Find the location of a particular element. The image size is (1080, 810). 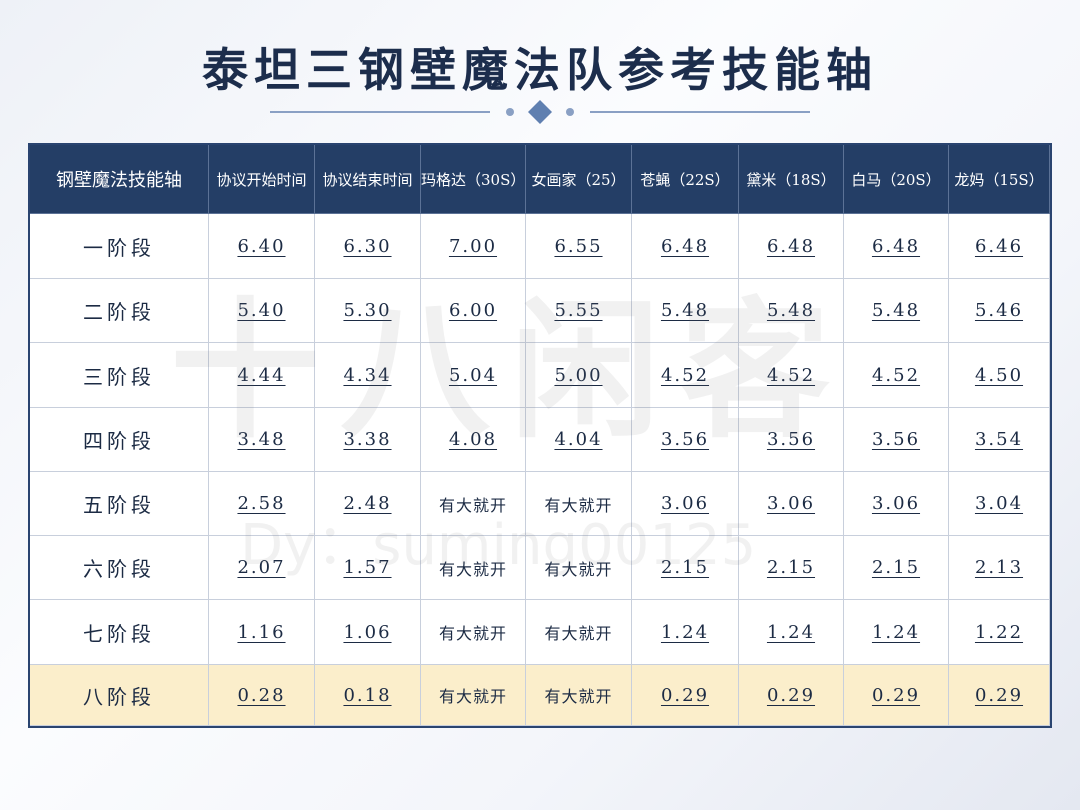

value-cell: 5.40 is located at coordinates (262, 311).